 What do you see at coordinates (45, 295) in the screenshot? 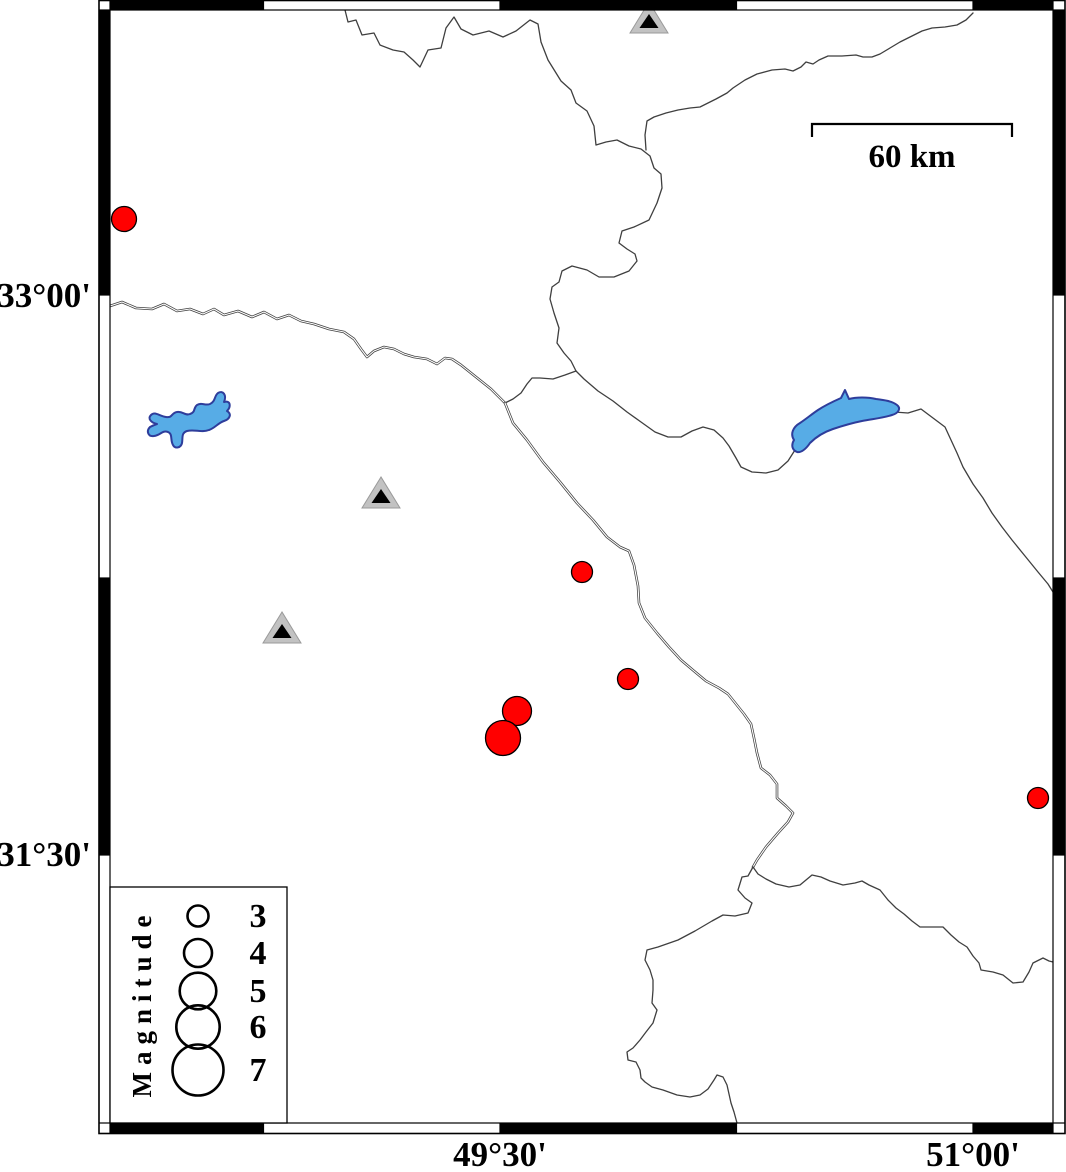
I see `latitude-label: 33°00'` at bounding box center [45, 295].